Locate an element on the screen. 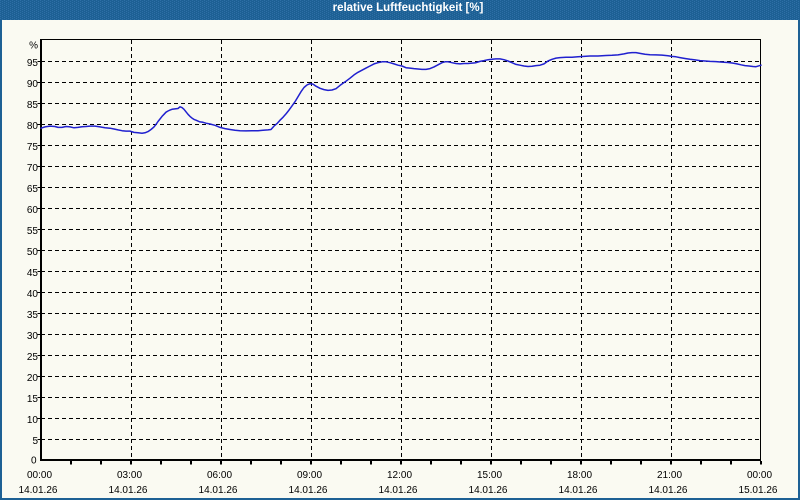 Image resolution: width=800 pixels, height=500 pixels. svg-text: 03:00 is located at coordinates (129, 475).